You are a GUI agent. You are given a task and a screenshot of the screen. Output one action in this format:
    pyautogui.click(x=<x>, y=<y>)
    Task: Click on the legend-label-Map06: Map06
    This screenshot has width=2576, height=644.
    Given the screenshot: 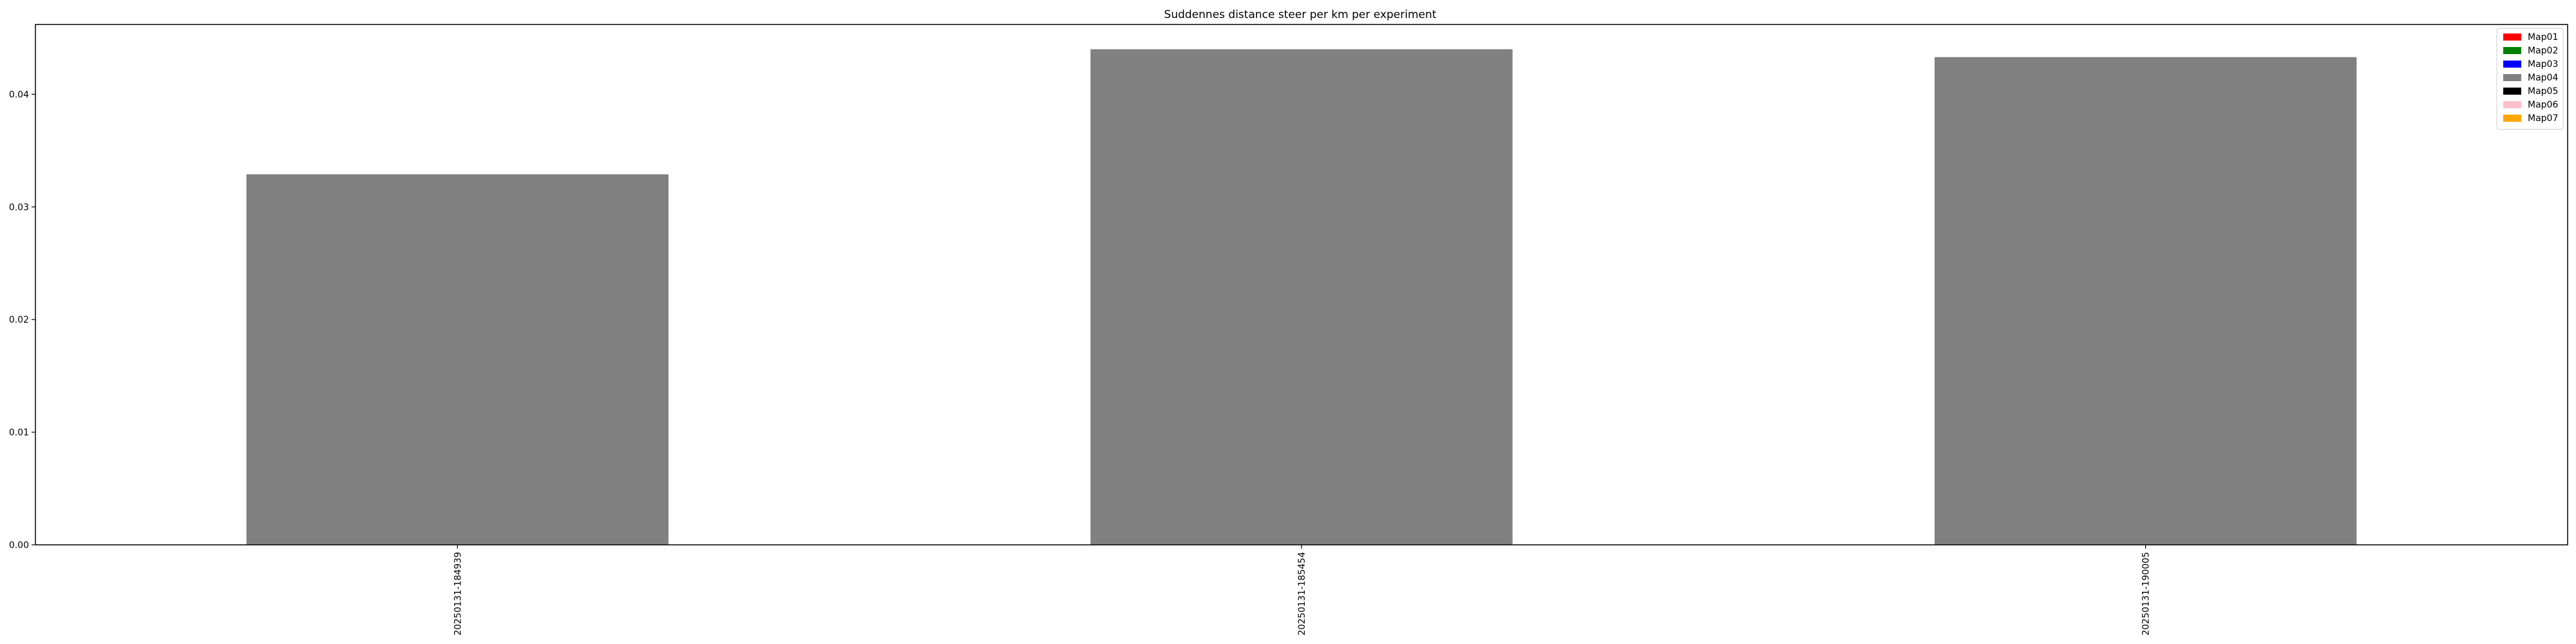 What is the action you would take?
    pyautogui.click(x=2543, y=105)
    